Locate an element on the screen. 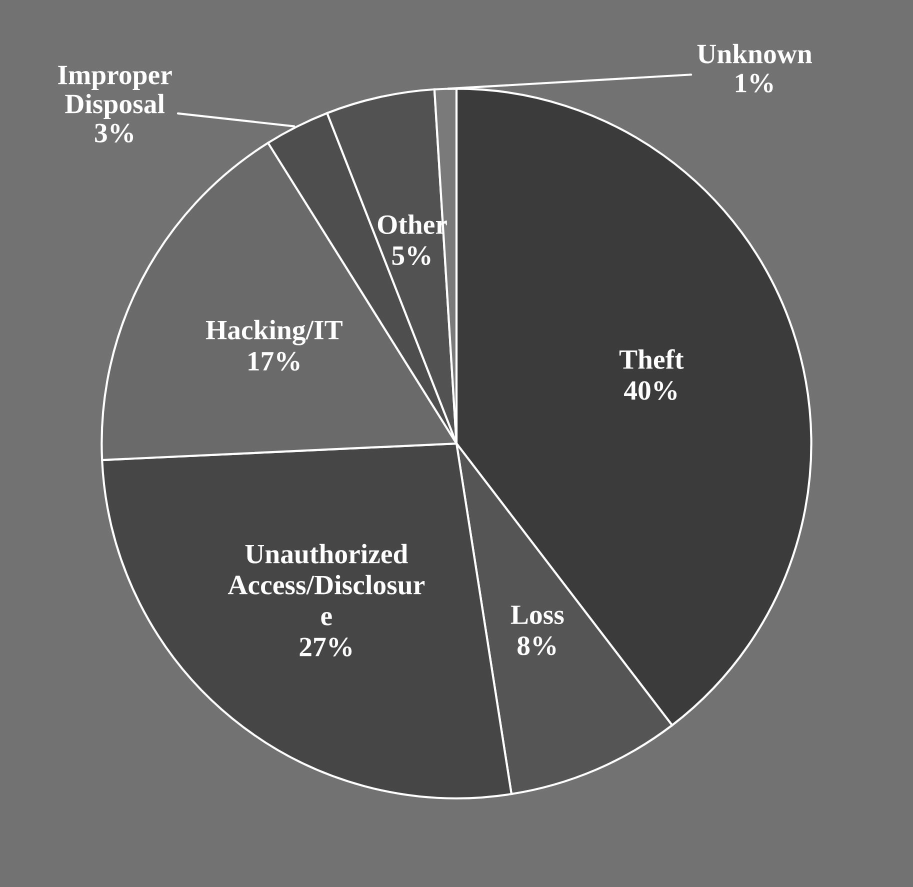 The width and height of the screenshot is (913, 887). slice-label: Hacking/IT is located at coordinates (274, 333).